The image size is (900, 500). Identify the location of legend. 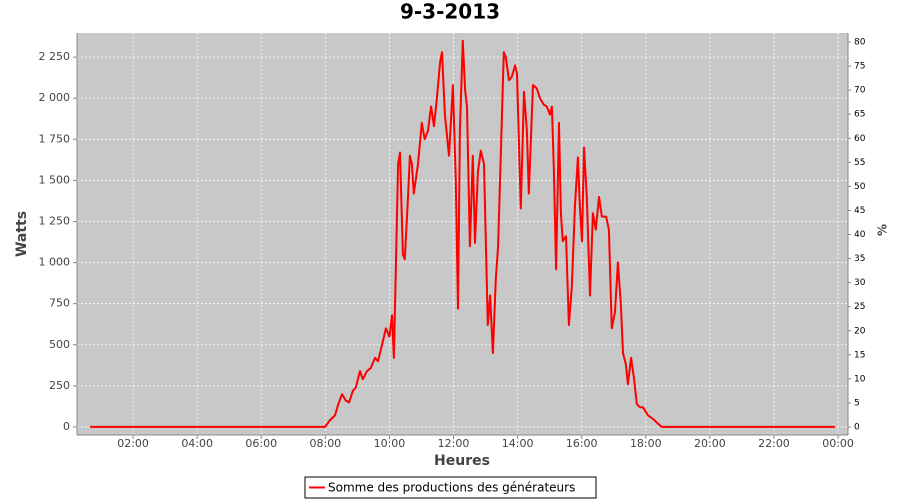
(450, 487).